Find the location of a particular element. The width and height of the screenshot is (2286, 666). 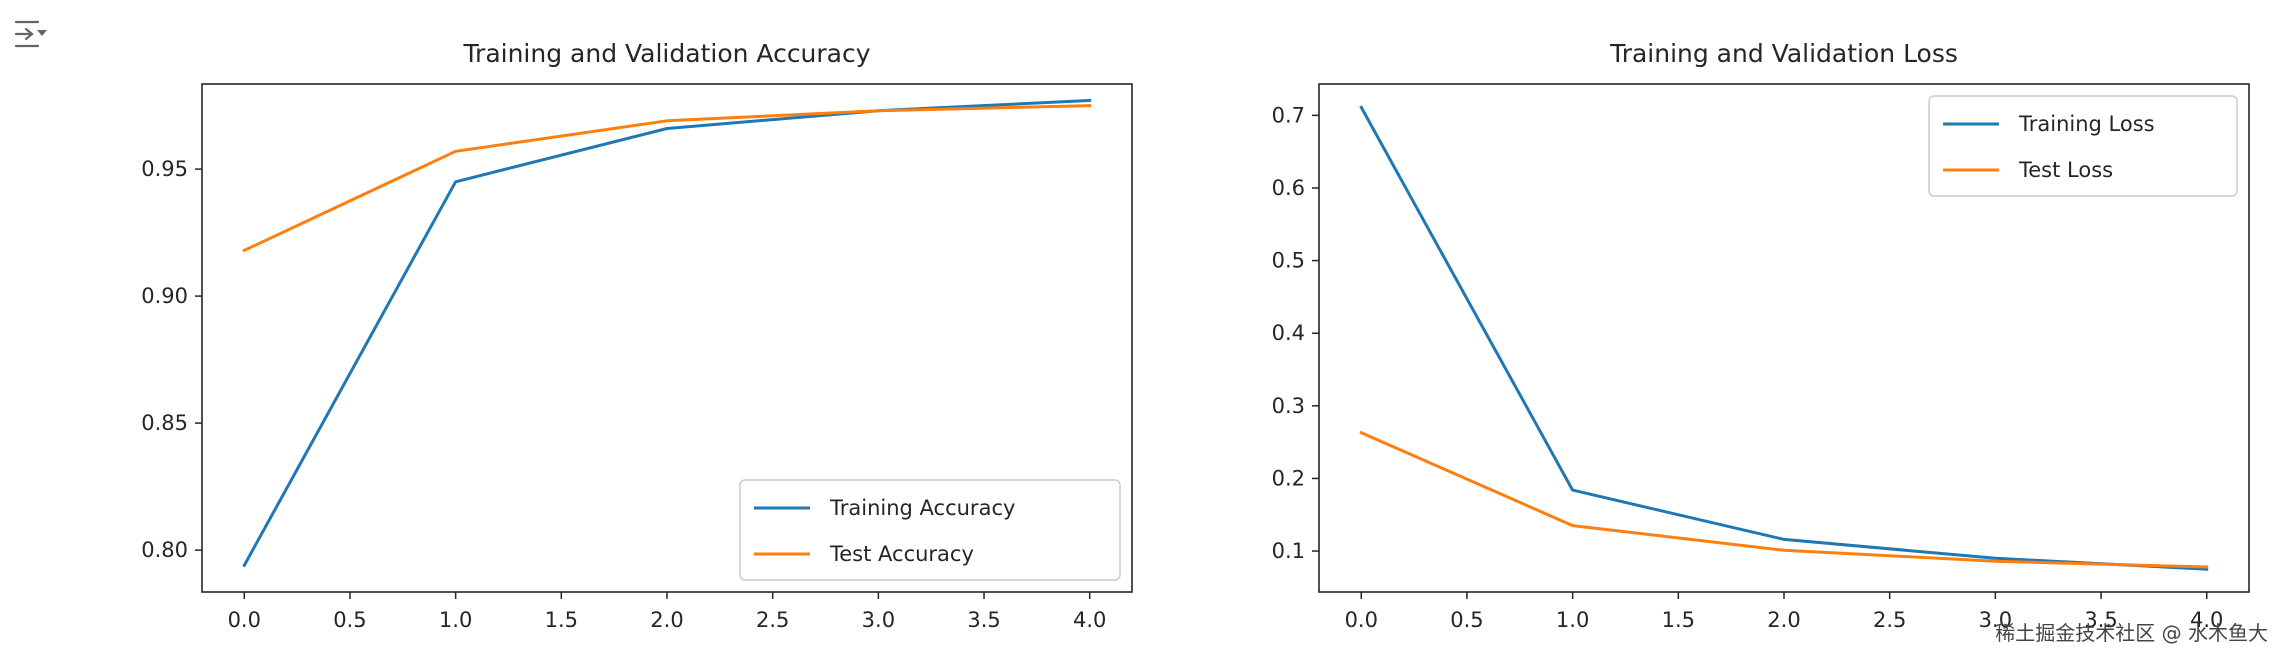

y-tick-label: 0.1 is located at coordinates (1288, 551).